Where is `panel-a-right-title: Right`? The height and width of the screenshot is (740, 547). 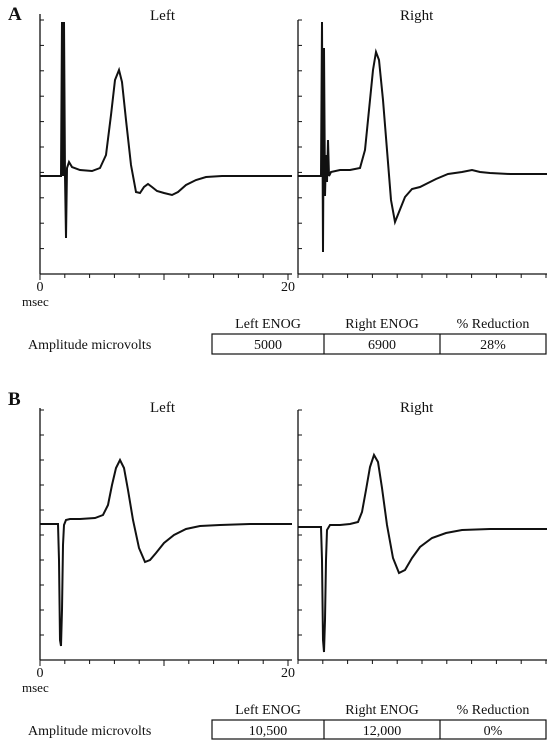 panel-a-right-title: Right is located at coordinates (417, 16).